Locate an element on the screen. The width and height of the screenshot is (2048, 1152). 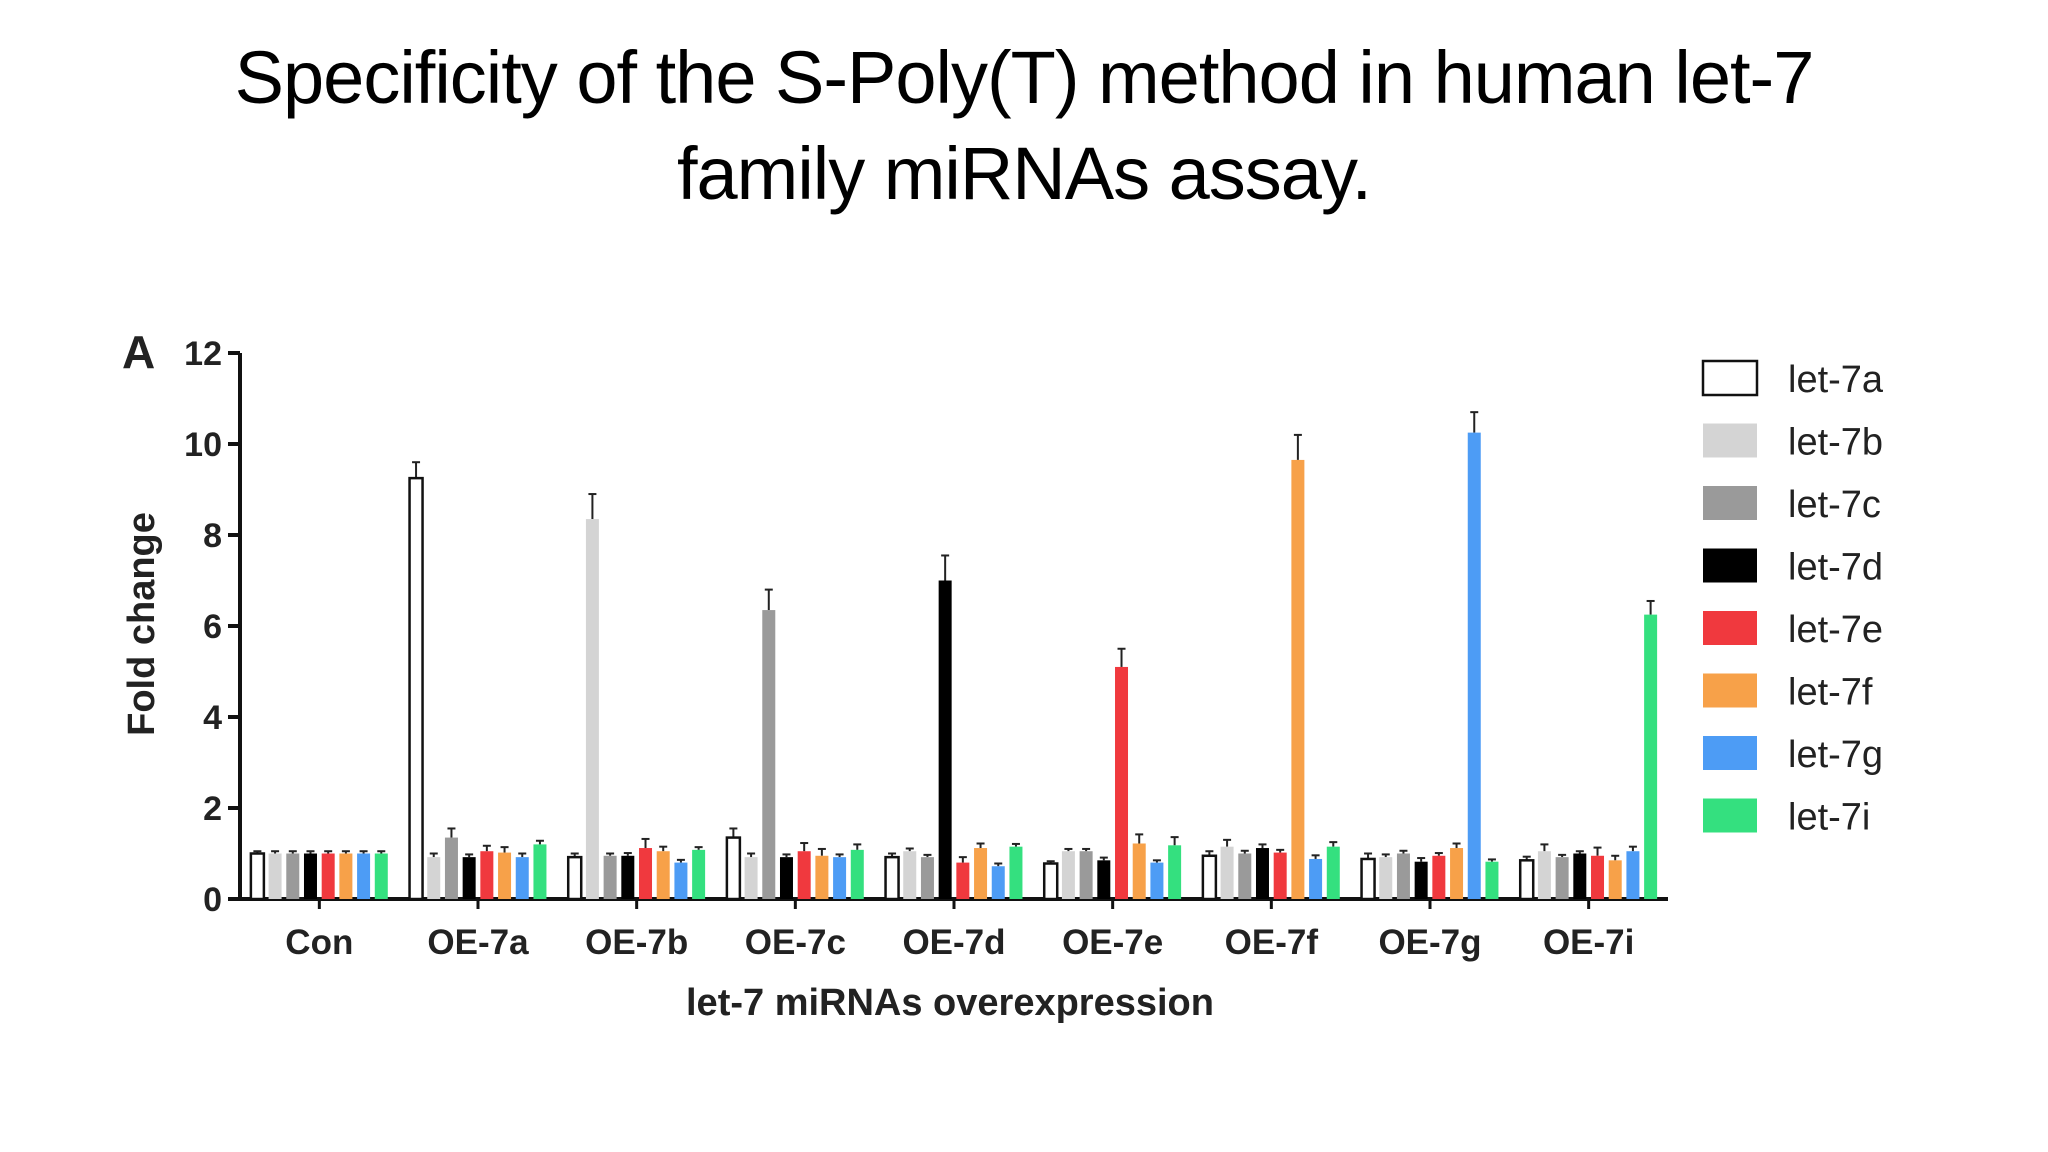
x-tick-label: OE-7g is located at coordinates (1429, 942).